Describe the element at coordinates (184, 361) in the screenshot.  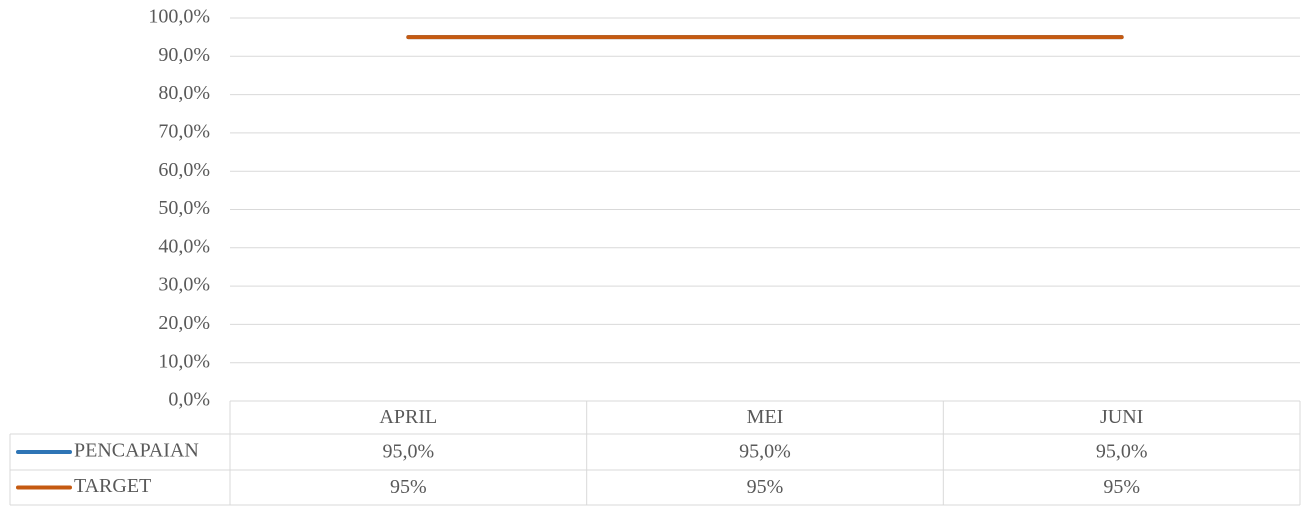
I see `y-tick-label: 10,0%` at that location.